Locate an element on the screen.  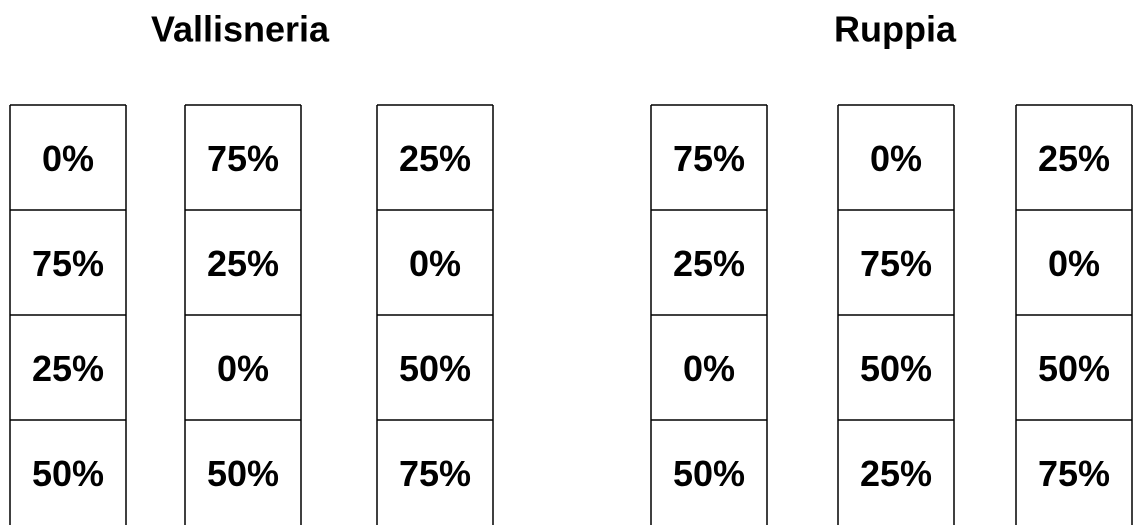
group-title: Vallisneria is located at coordinates (240, 29).